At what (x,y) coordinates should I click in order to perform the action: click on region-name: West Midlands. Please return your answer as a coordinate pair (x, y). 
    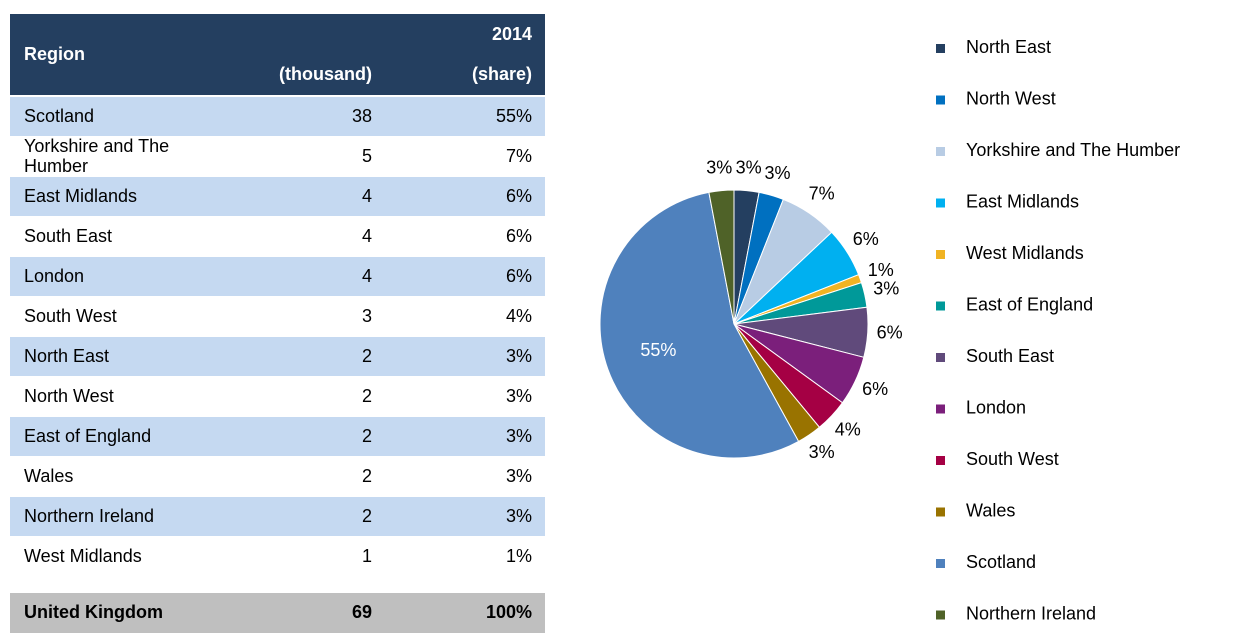
    Looking at the image, I should click on (83, 556).